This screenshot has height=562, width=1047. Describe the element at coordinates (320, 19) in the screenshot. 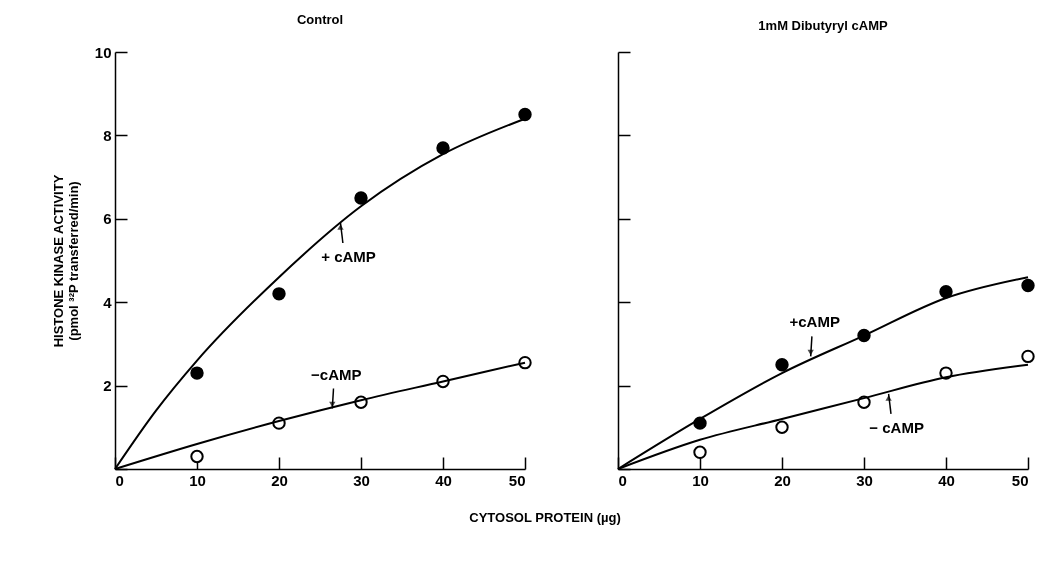

I see `chart-title: Control` at that location.